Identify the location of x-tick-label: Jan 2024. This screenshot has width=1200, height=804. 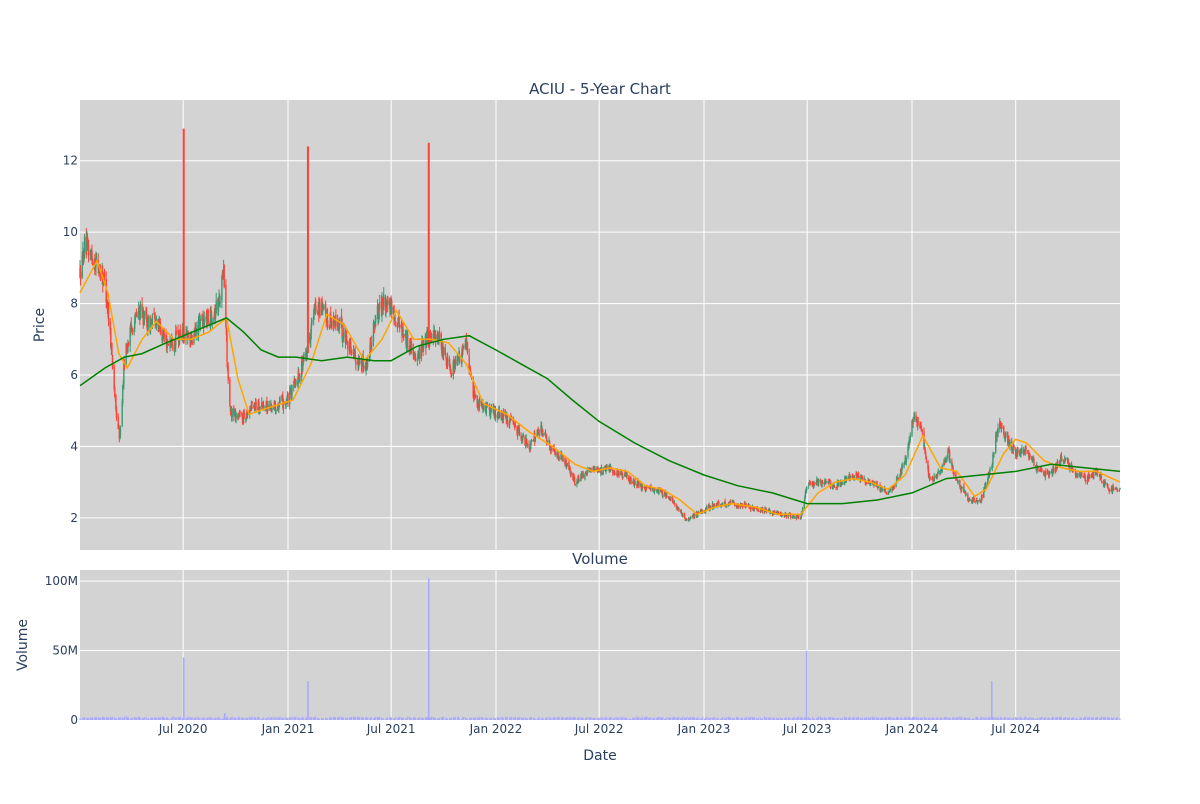
(912, 729).